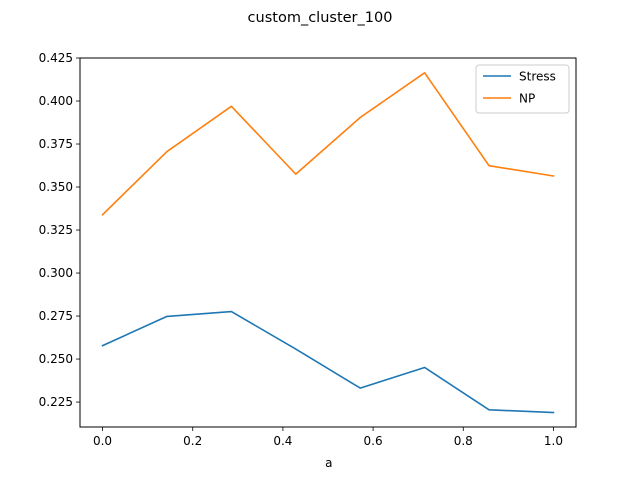 The image size is (640, 480). What do you see at coordinates (553, 441) in the screenshot?
I see `x-tick-label: 1.0` at bounding box center [553, 441].